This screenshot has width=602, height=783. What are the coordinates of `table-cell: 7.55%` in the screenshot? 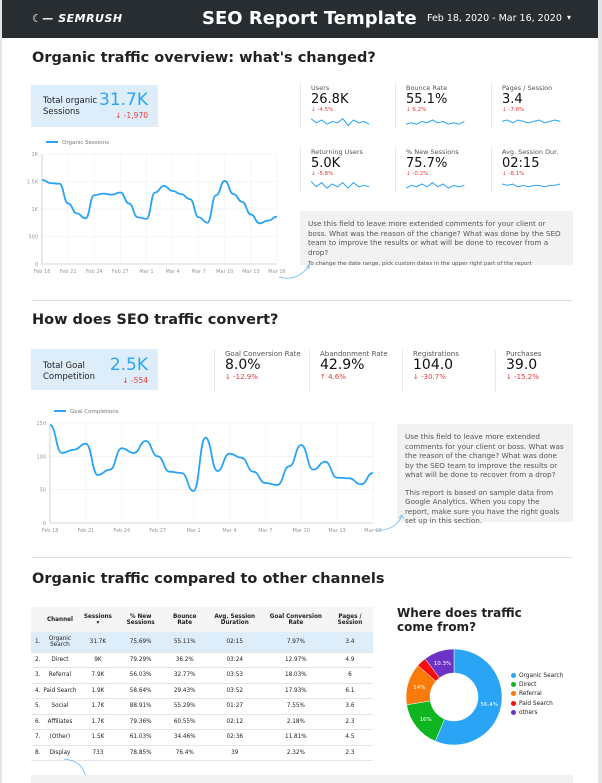 It's located at (295, 706).